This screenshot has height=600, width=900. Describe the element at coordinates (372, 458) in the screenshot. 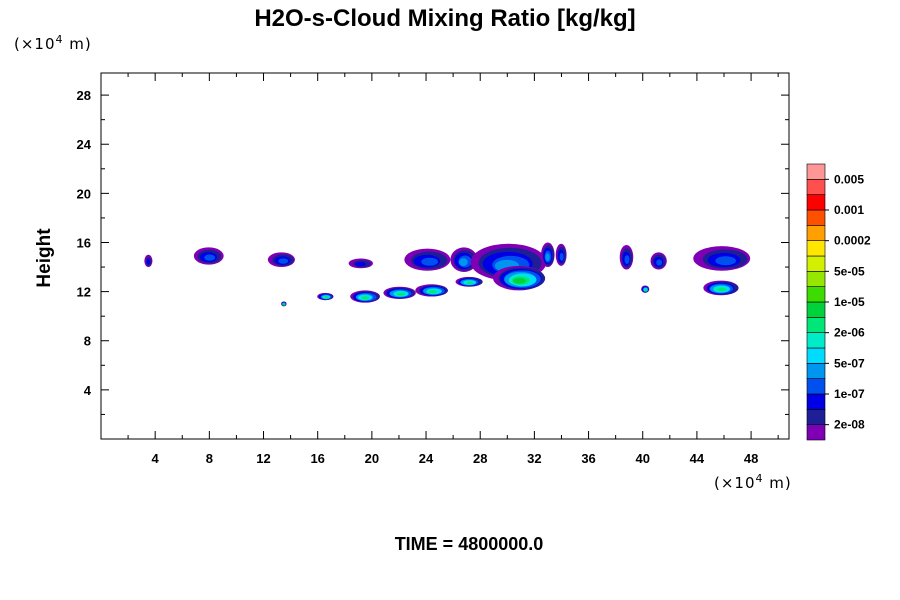

I see `x-tick-label: 20` at that location.